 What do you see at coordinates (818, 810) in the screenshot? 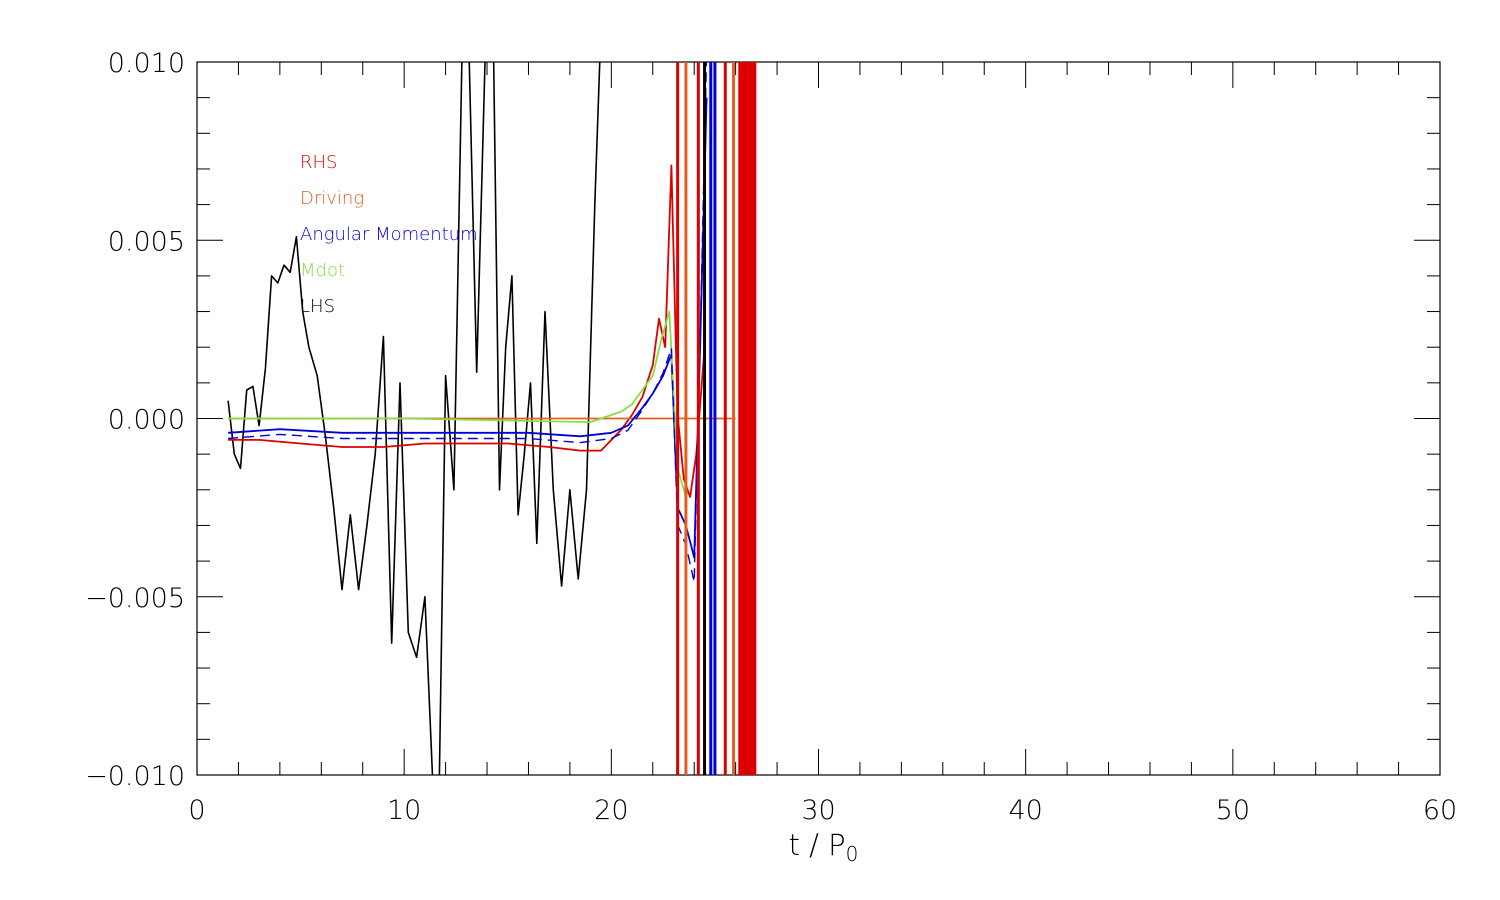
I see `x-tick-label: 30` at bounding box center [818, 810].